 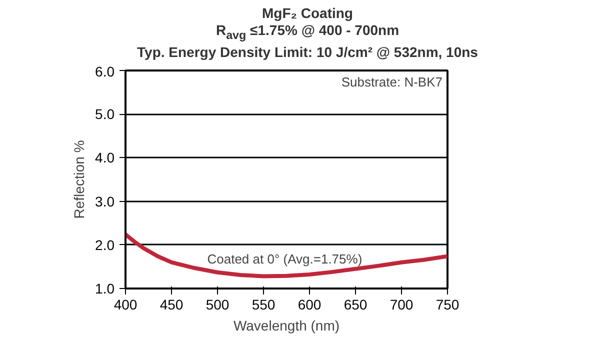 I want to click on y-tick-label: 6.0, so click(x=105, y=72).